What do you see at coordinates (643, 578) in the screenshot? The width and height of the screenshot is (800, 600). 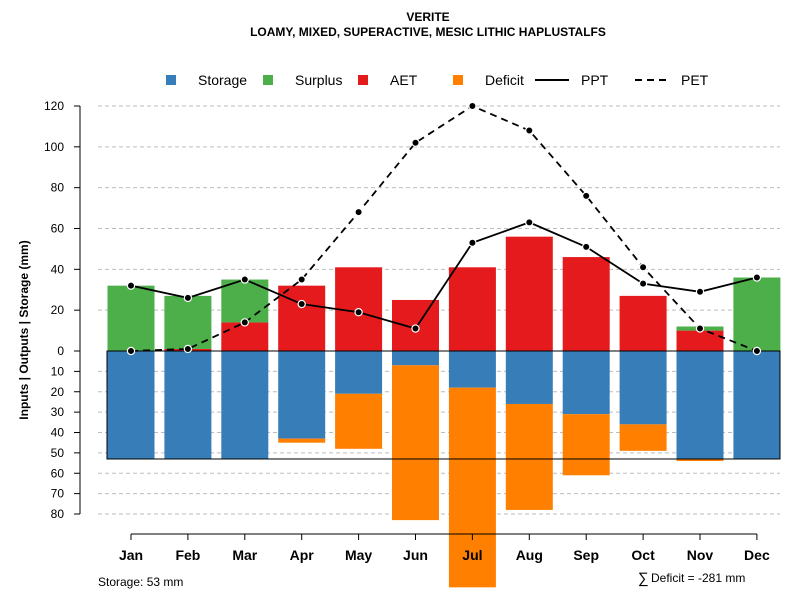 I see `sum-symbol-icon: ∑` at bounding box center [643, 578].